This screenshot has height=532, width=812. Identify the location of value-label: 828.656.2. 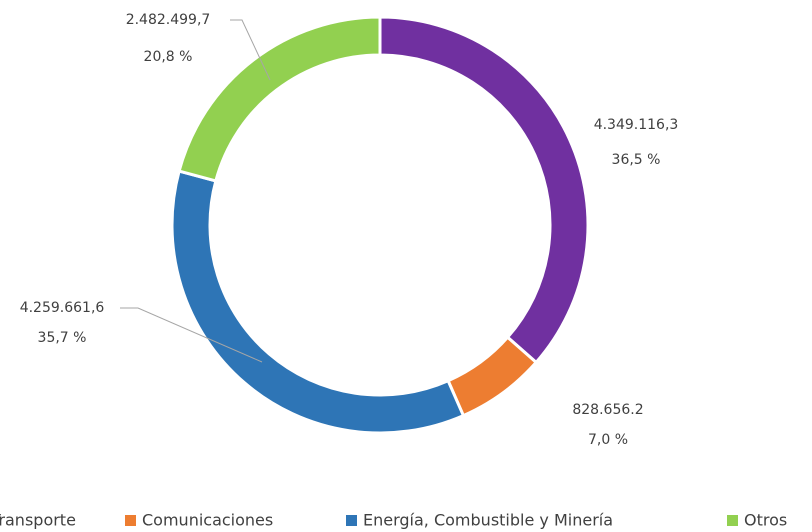
(607, 410).